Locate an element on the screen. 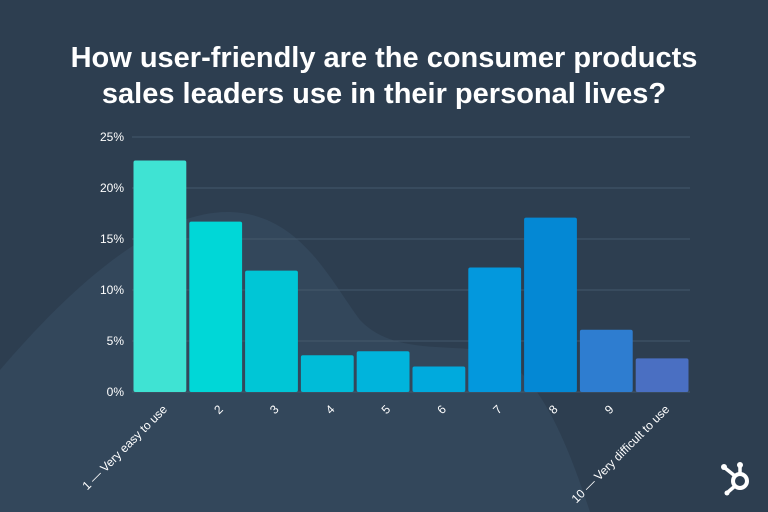  y-axis-tick-labels: 0% 5% 10% 15% 20% 25% is located at coordinates (112, 264).